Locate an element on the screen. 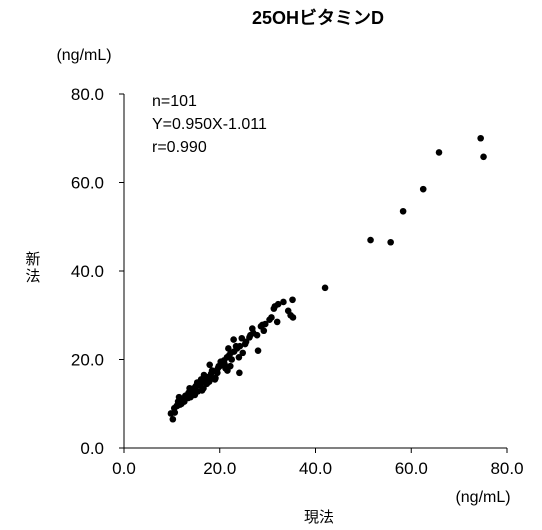  chart-title: 25OHビタミンD is located at coordinates (318, 18).